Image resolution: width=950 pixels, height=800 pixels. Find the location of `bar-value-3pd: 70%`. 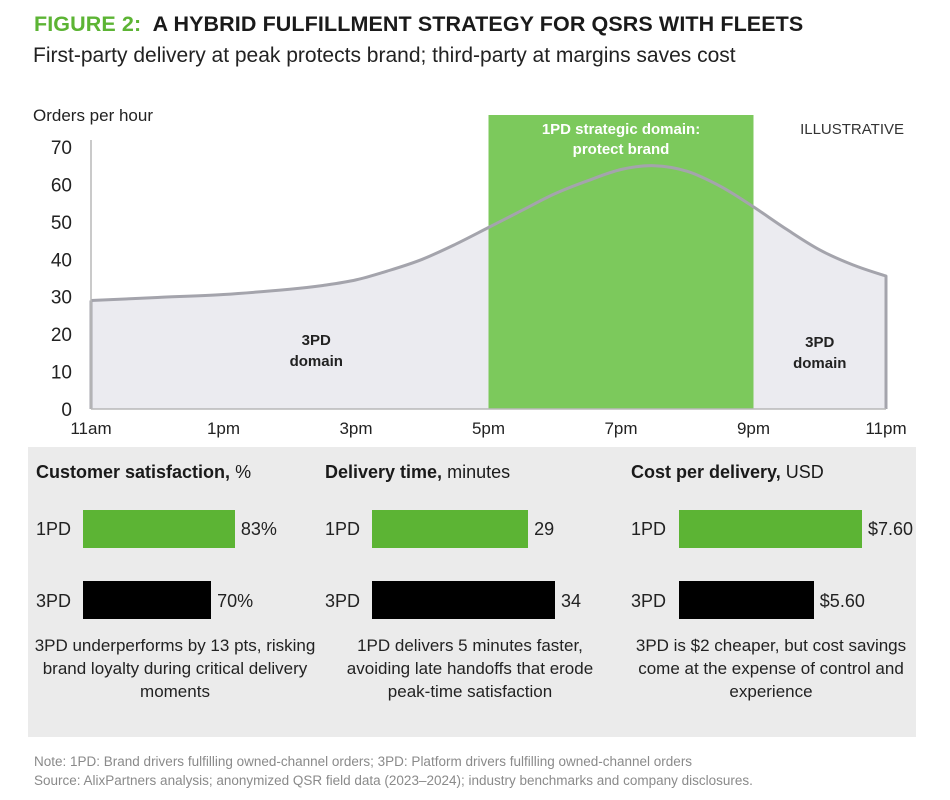

bar-value-3pd: 70% is located at coordinates (235, 601).